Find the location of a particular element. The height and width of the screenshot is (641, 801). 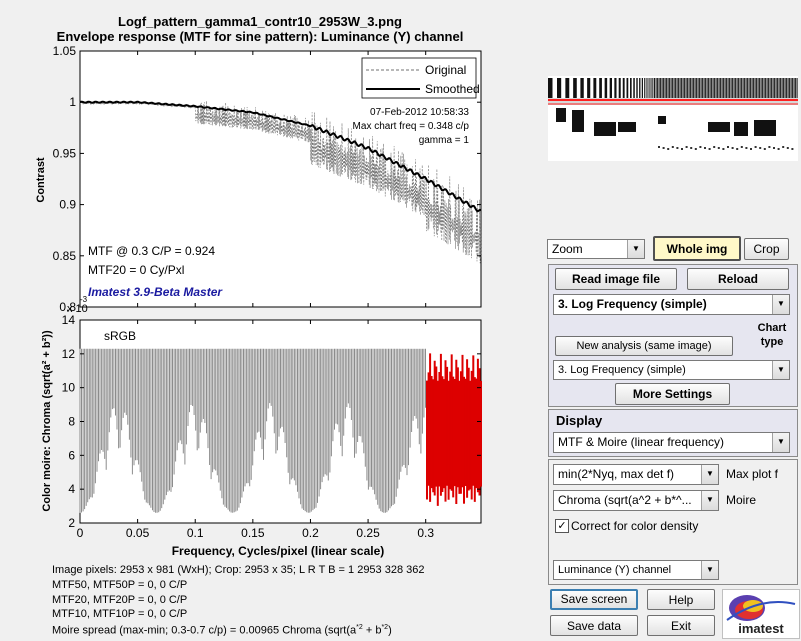

help-button: Help is located at coordinates (681, 599).